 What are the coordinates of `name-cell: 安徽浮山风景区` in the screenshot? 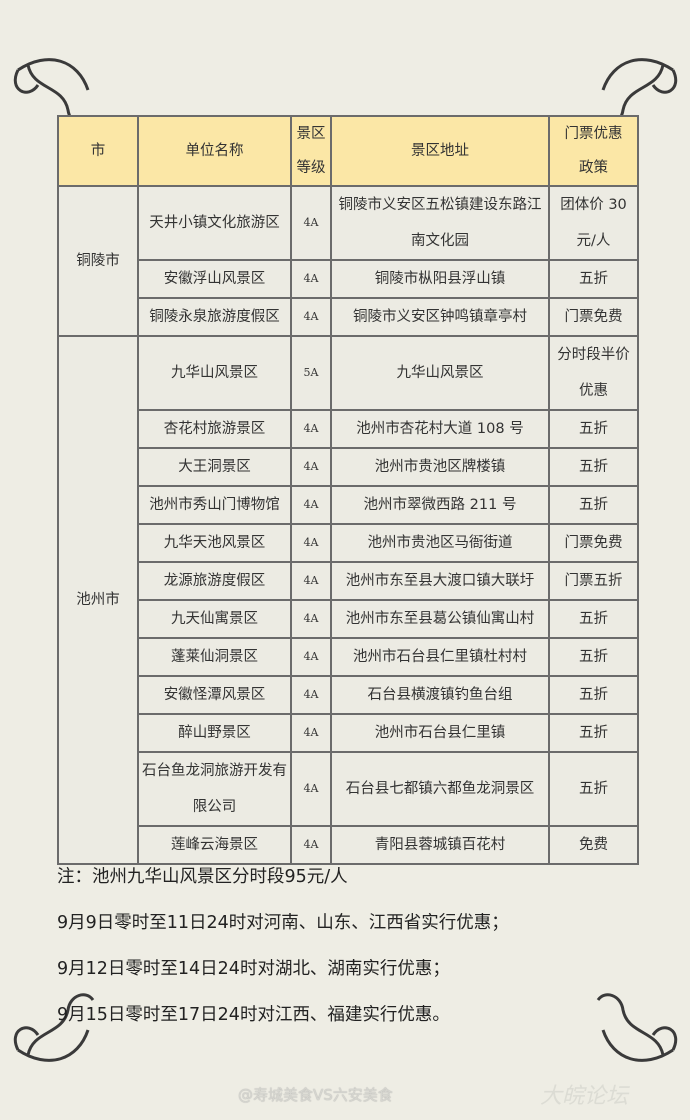 It's located at (214, 279).